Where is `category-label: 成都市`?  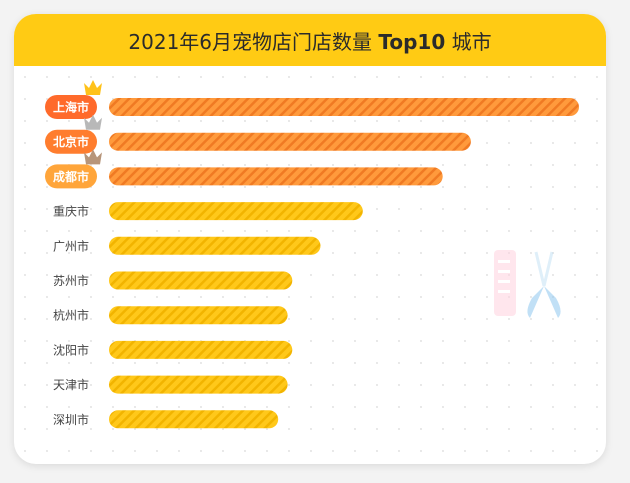
category-label: 成都市 is located at coordinates (71, 176).